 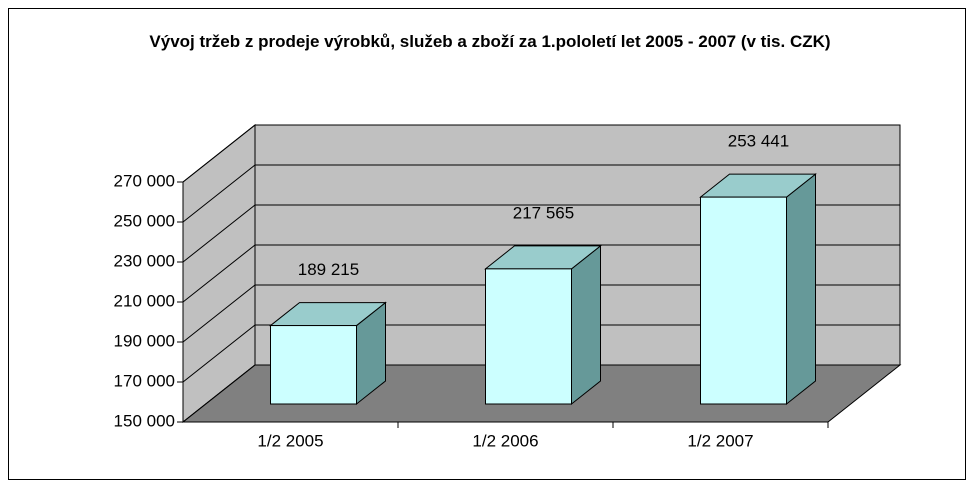 What do you see at coordinates (144, 340) in the screenshot?
I see `y-tick-label: 190 000` at bounding box center [144, 340].